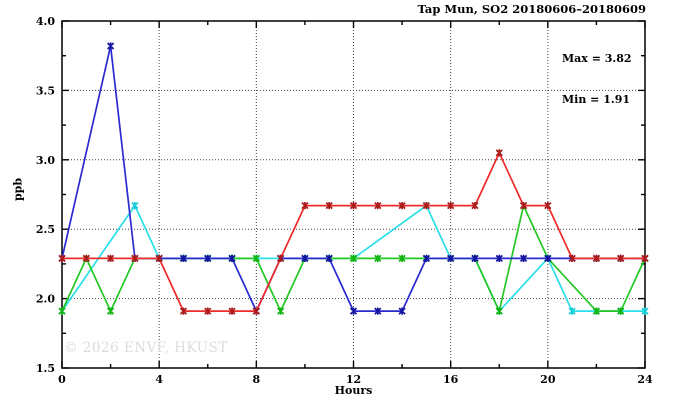 This screenshot has height=409, width=674. I want to click on x-tick-label: 24, so click(645, 379).